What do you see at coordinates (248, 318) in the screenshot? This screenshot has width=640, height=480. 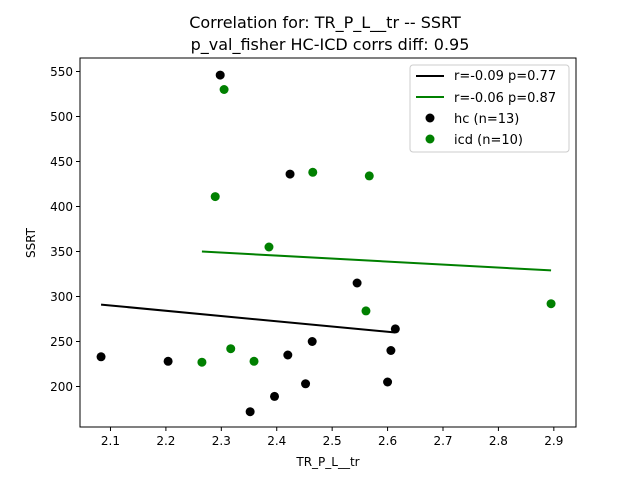 I see `hc-fit-line` at bounding box center [248, 318].